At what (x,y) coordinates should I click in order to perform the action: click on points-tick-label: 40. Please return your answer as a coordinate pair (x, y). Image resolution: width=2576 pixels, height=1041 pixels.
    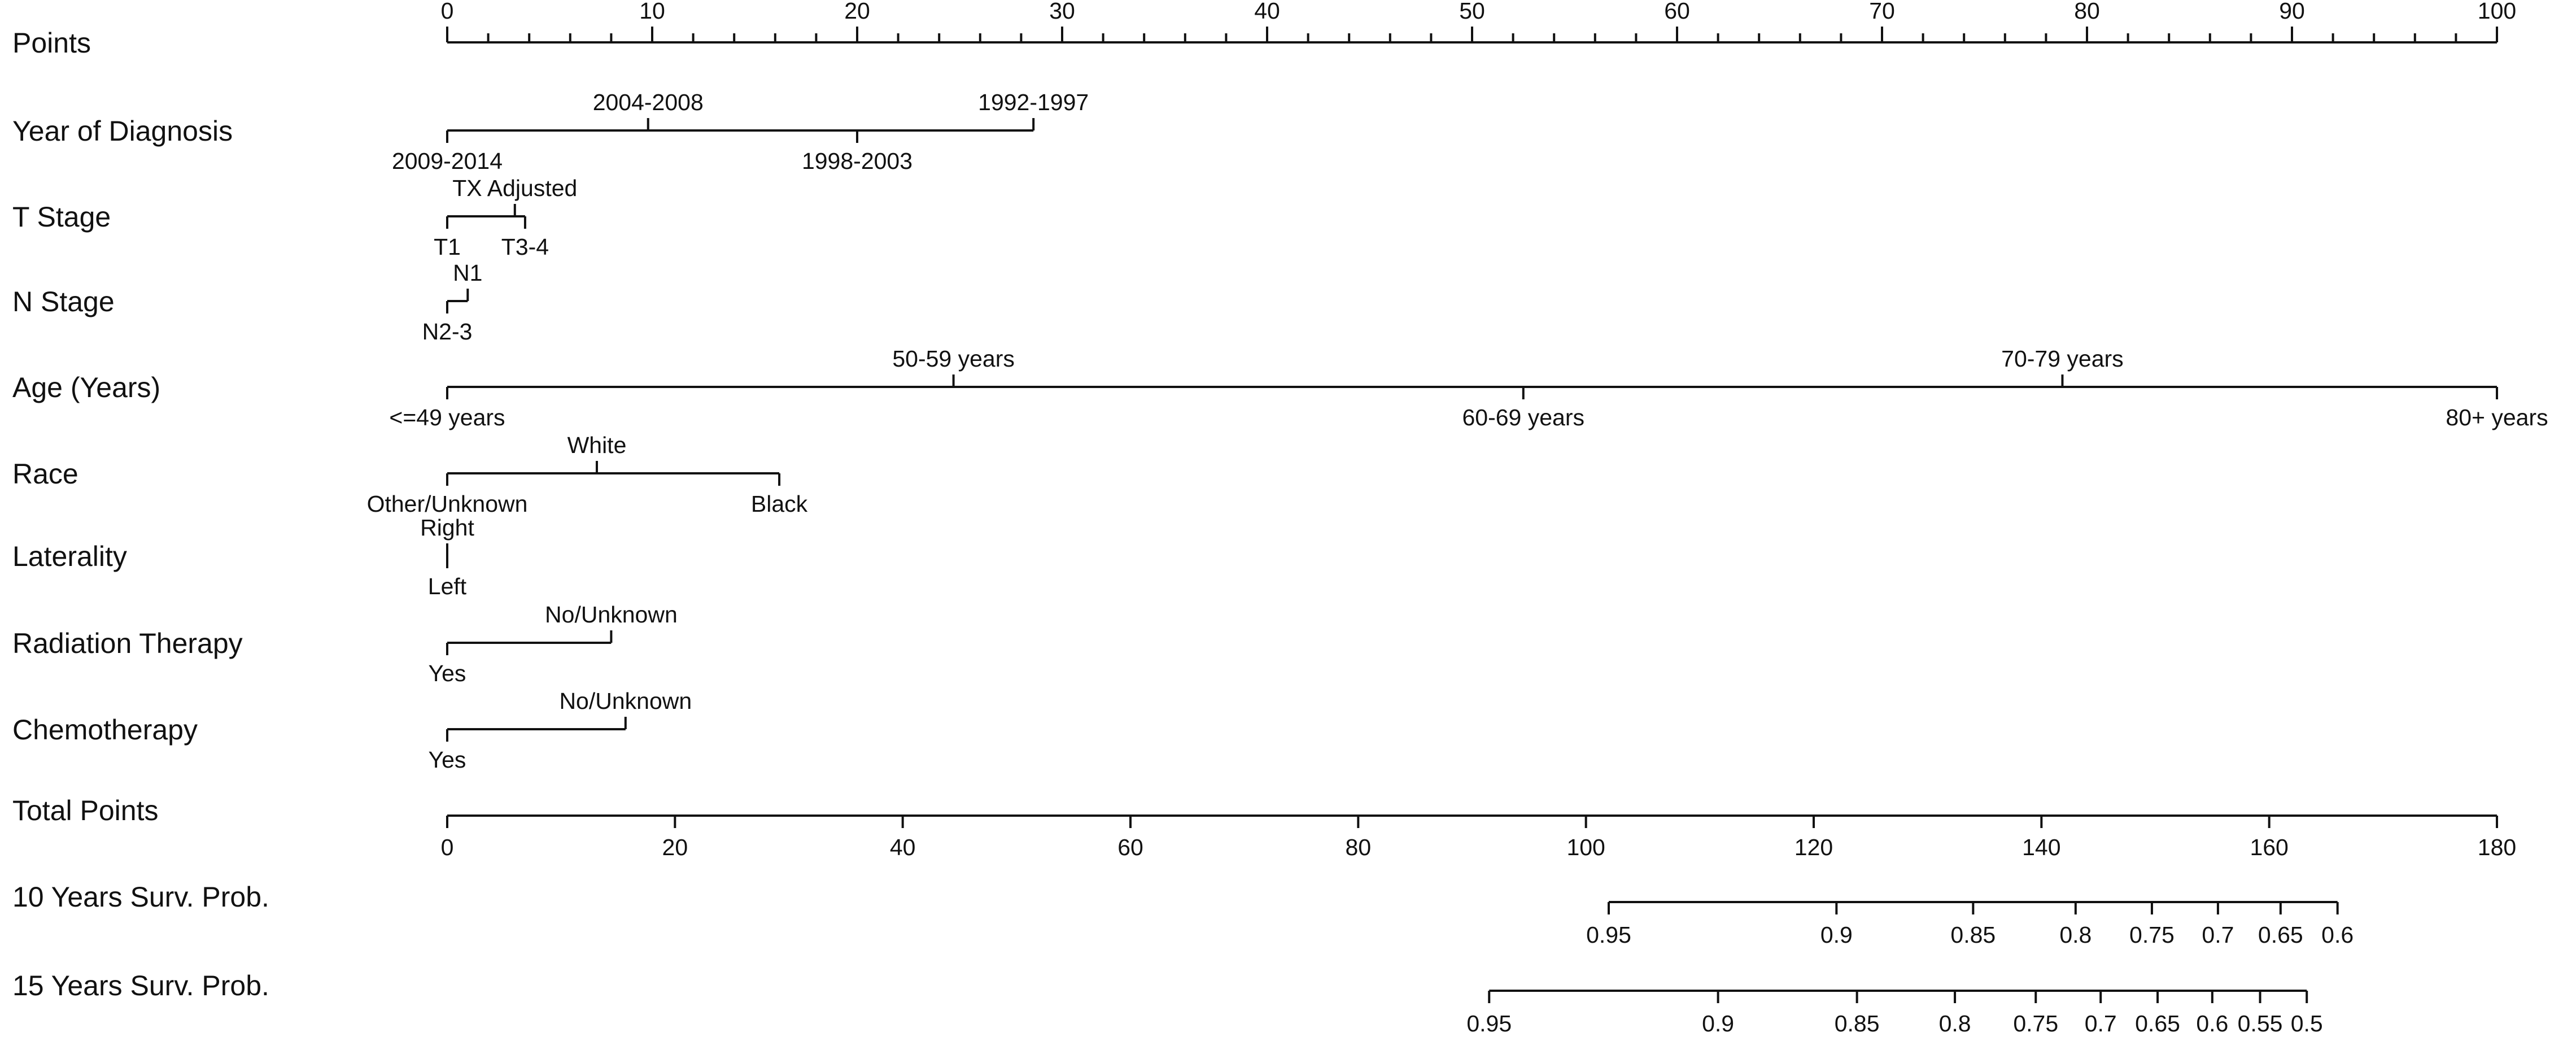
    Looking at the image, I should click on (1267, 12).